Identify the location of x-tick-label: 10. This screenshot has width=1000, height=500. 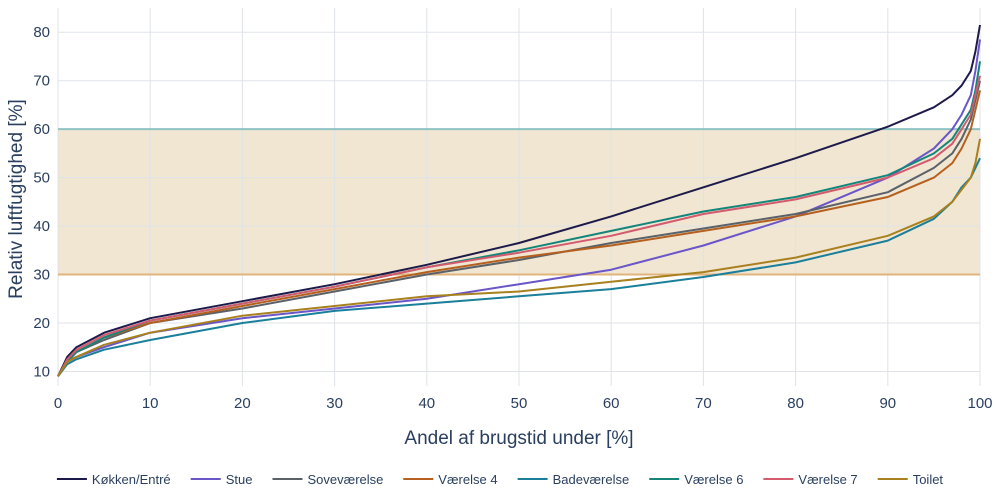
(150, 403).